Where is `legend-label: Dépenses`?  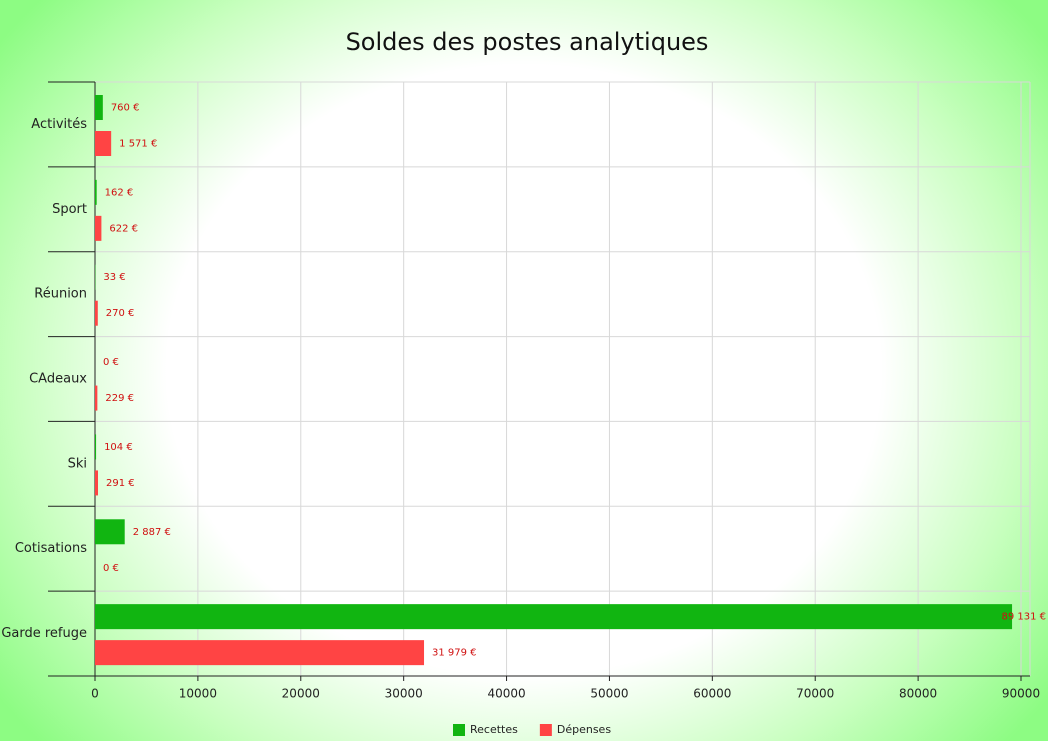 legend-label: Dépenses is located at coordinates (584, 729).